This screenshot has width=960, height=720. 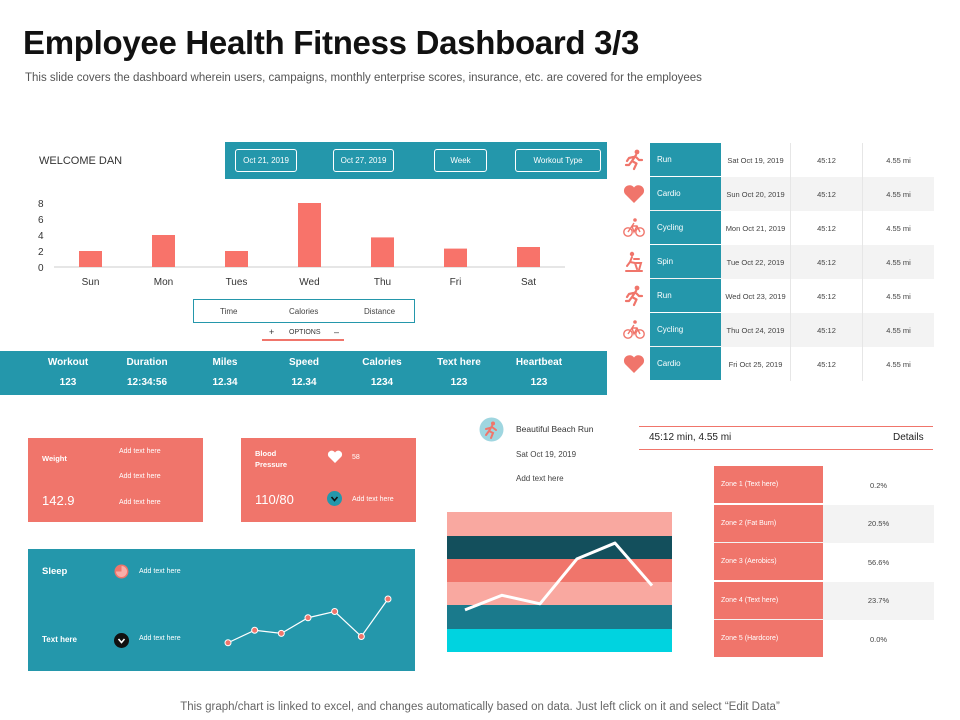 I want to click on blood-pressure-card: Blood Pressure 110/80 58 Add text here, so click(x=328, y=480).